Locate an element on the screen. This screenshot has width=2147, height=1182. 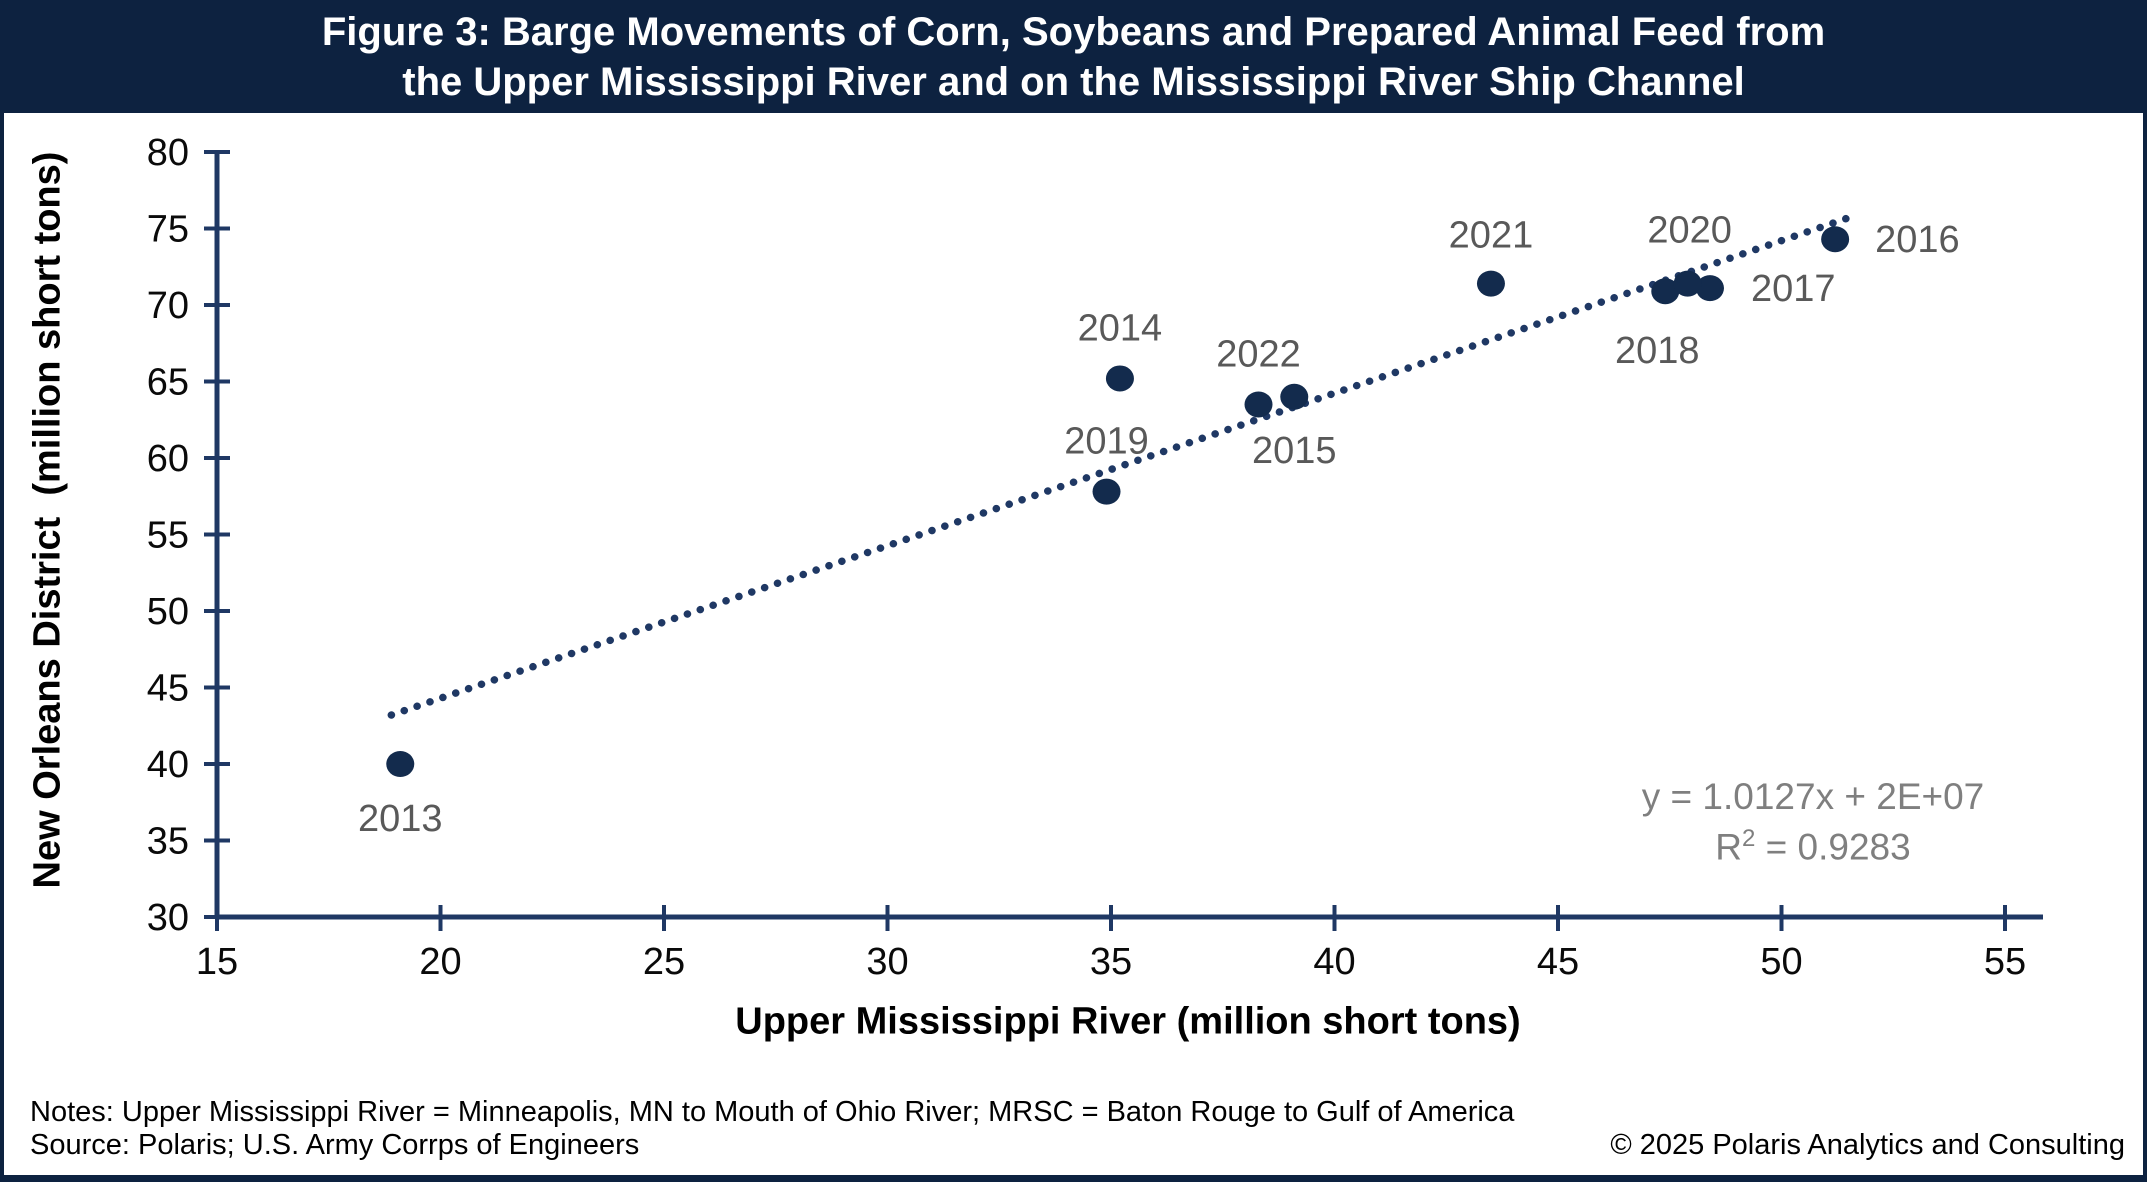
x-tick-label-35: 35 is located at coordinates (1111, 962).